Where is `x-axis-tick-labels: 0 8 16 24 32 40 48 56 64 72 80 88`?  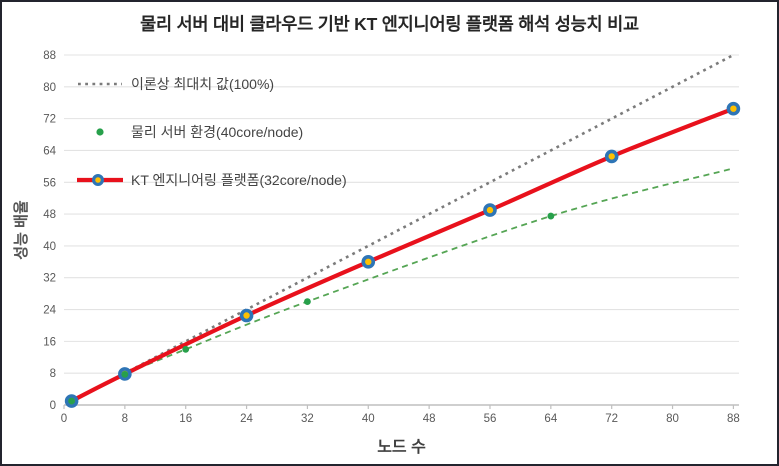
x-axis-tick-labels: 0 8 16 24 32 40 48 56 64 72 80 88 is located at coordinates (400, 419).